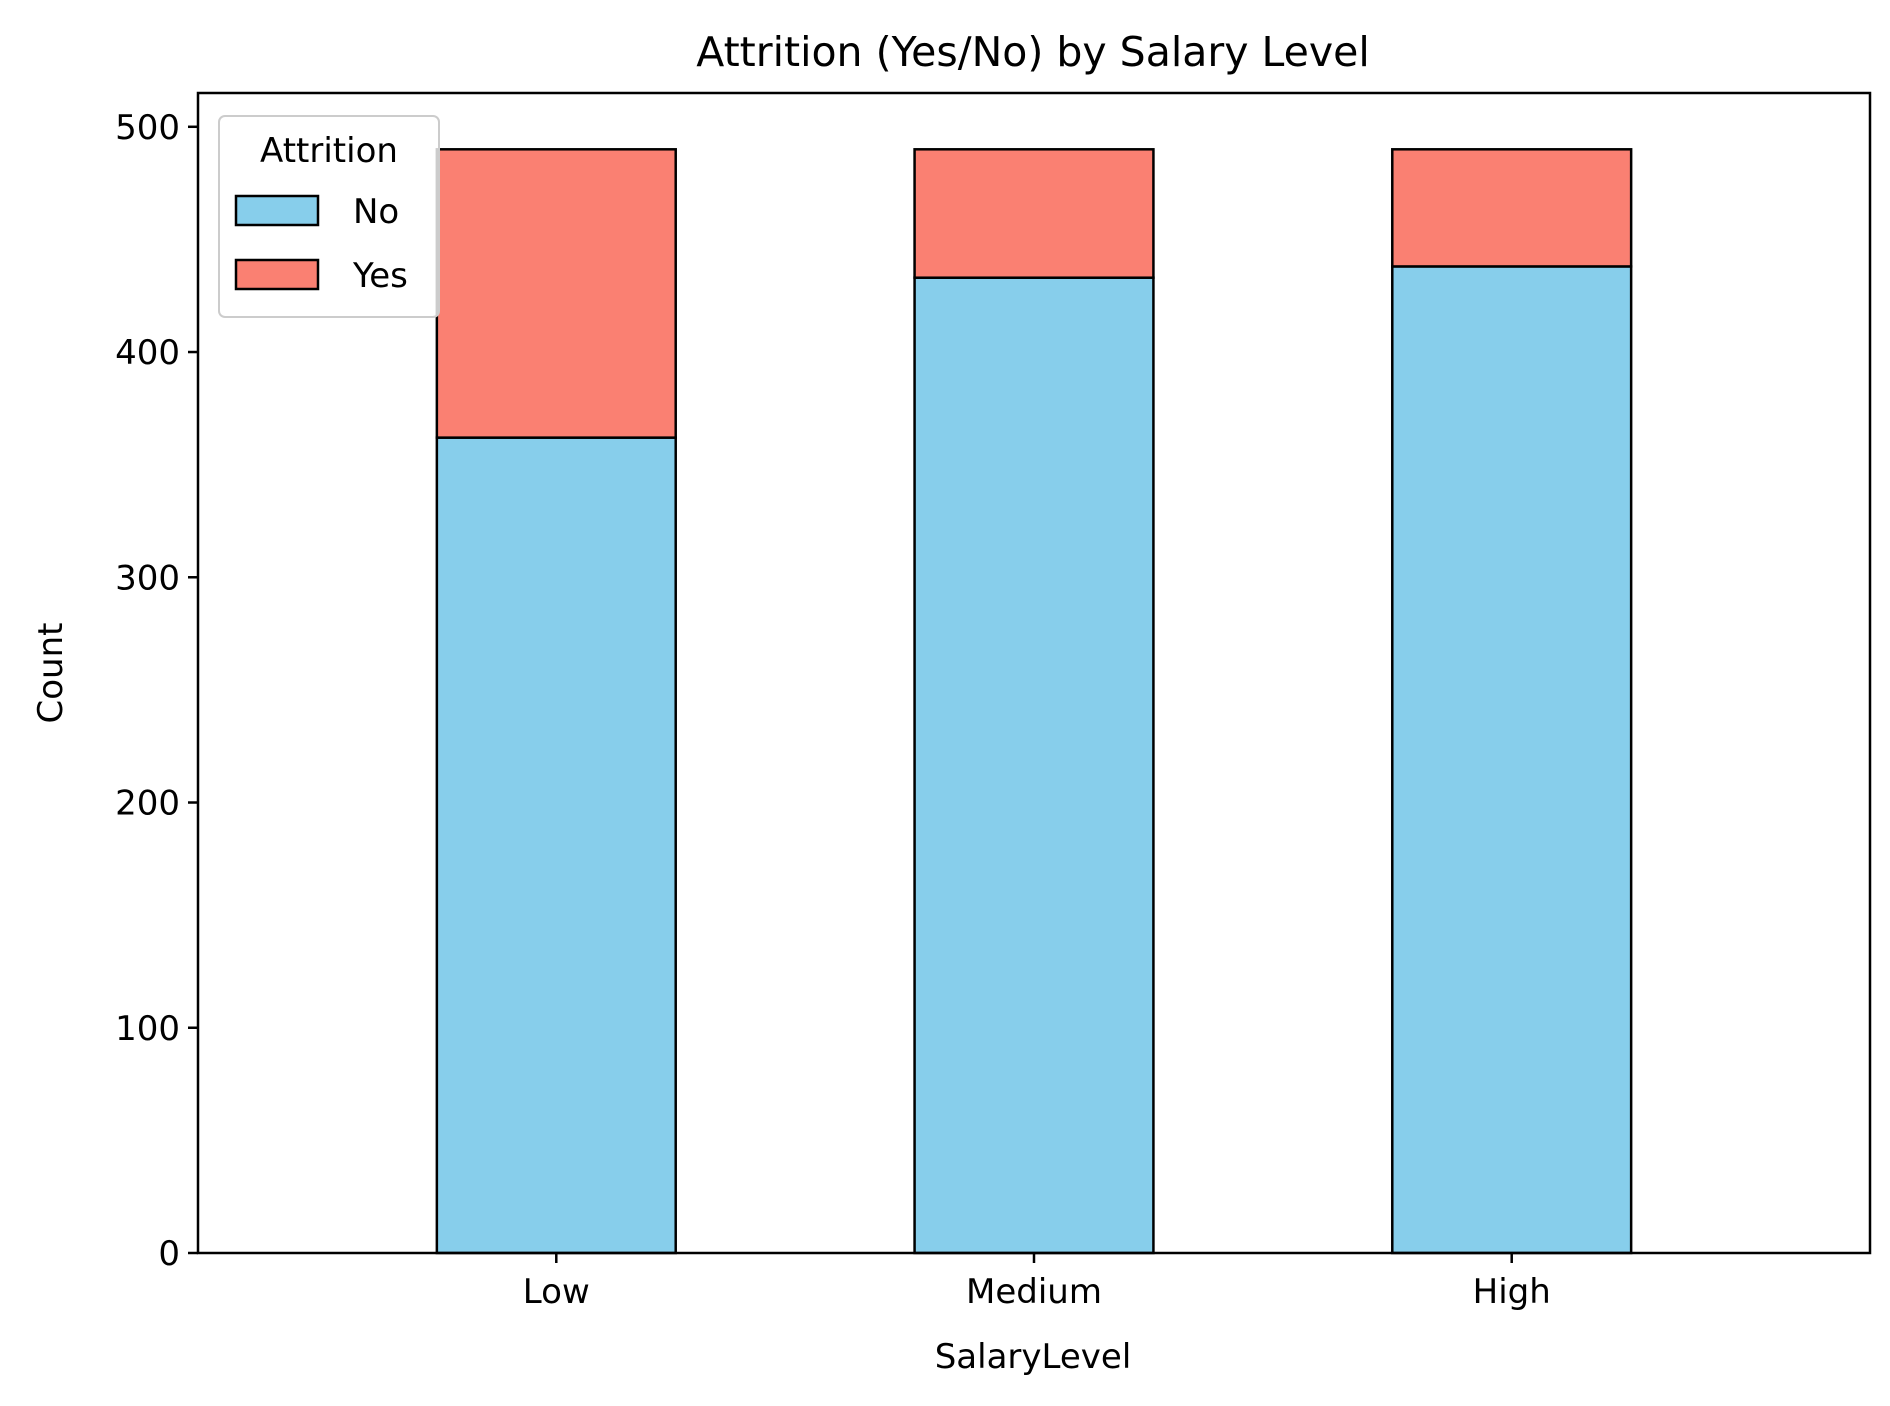 This screenshot has width=1890, height=1406. I want to click on legend-label-yes: Yes, so click(380, 276).